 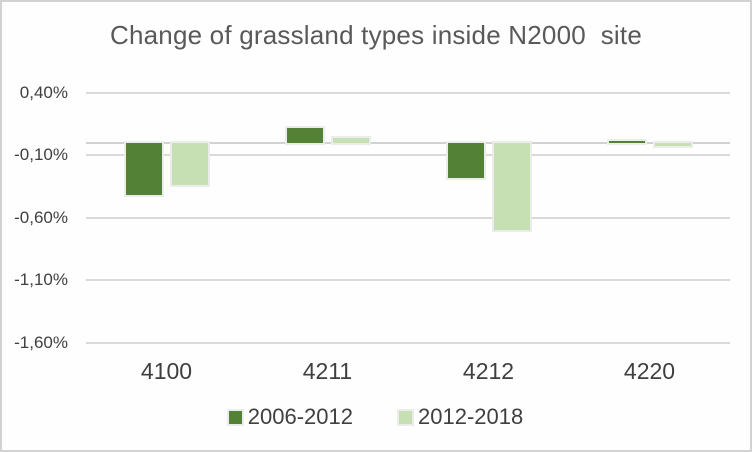 I want to click on legend-item-2006-2012: 2006-2012, so click(x=290, y=417).